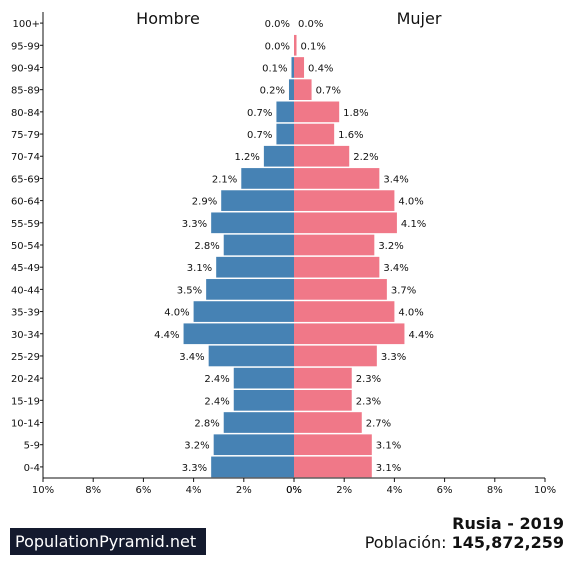 This screenshot has height=581, width=575. Describe the element at coordinates (25, 135) in the screenshot. I see `age-label: 75-79` at that location.